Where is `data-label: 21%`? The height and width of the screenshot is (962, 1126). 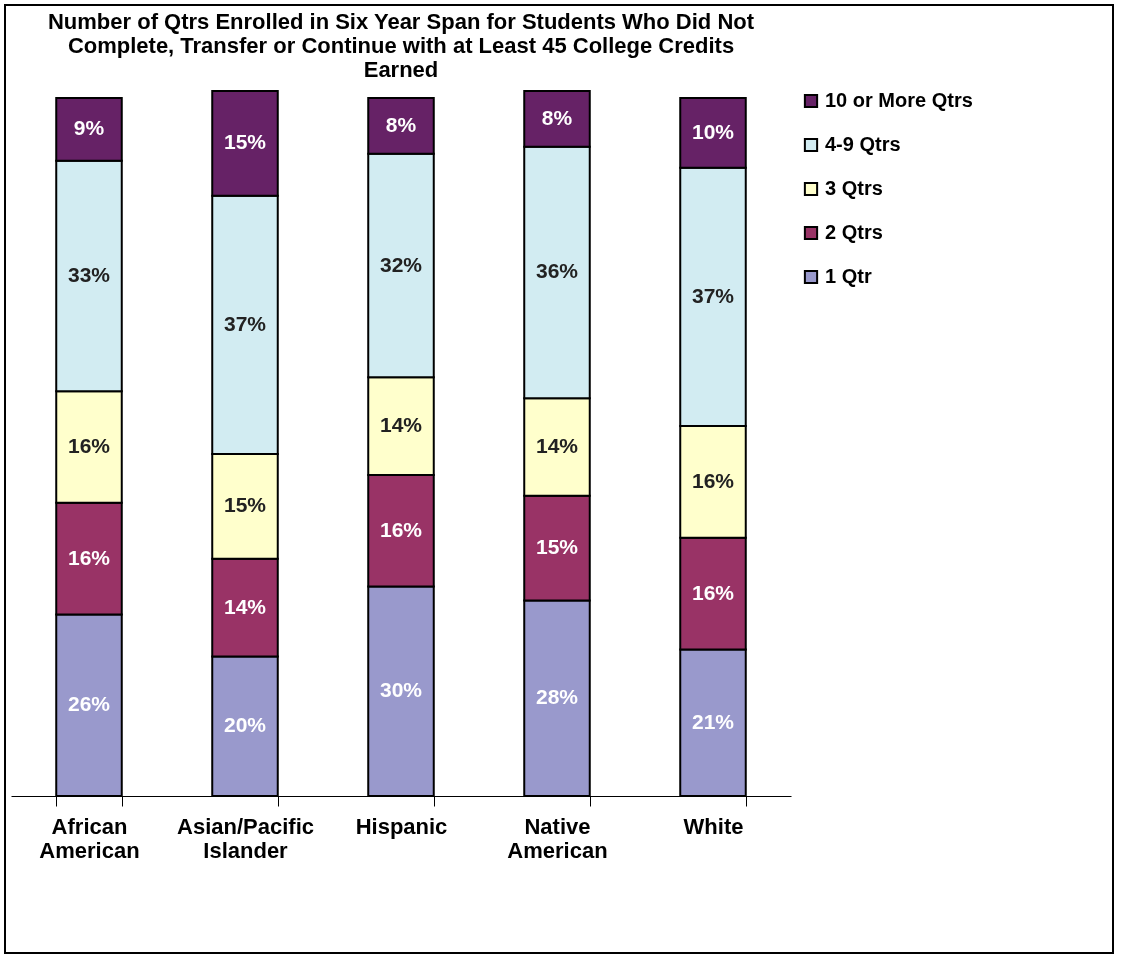
data-label: 21% is located at coordinates (713, 721).